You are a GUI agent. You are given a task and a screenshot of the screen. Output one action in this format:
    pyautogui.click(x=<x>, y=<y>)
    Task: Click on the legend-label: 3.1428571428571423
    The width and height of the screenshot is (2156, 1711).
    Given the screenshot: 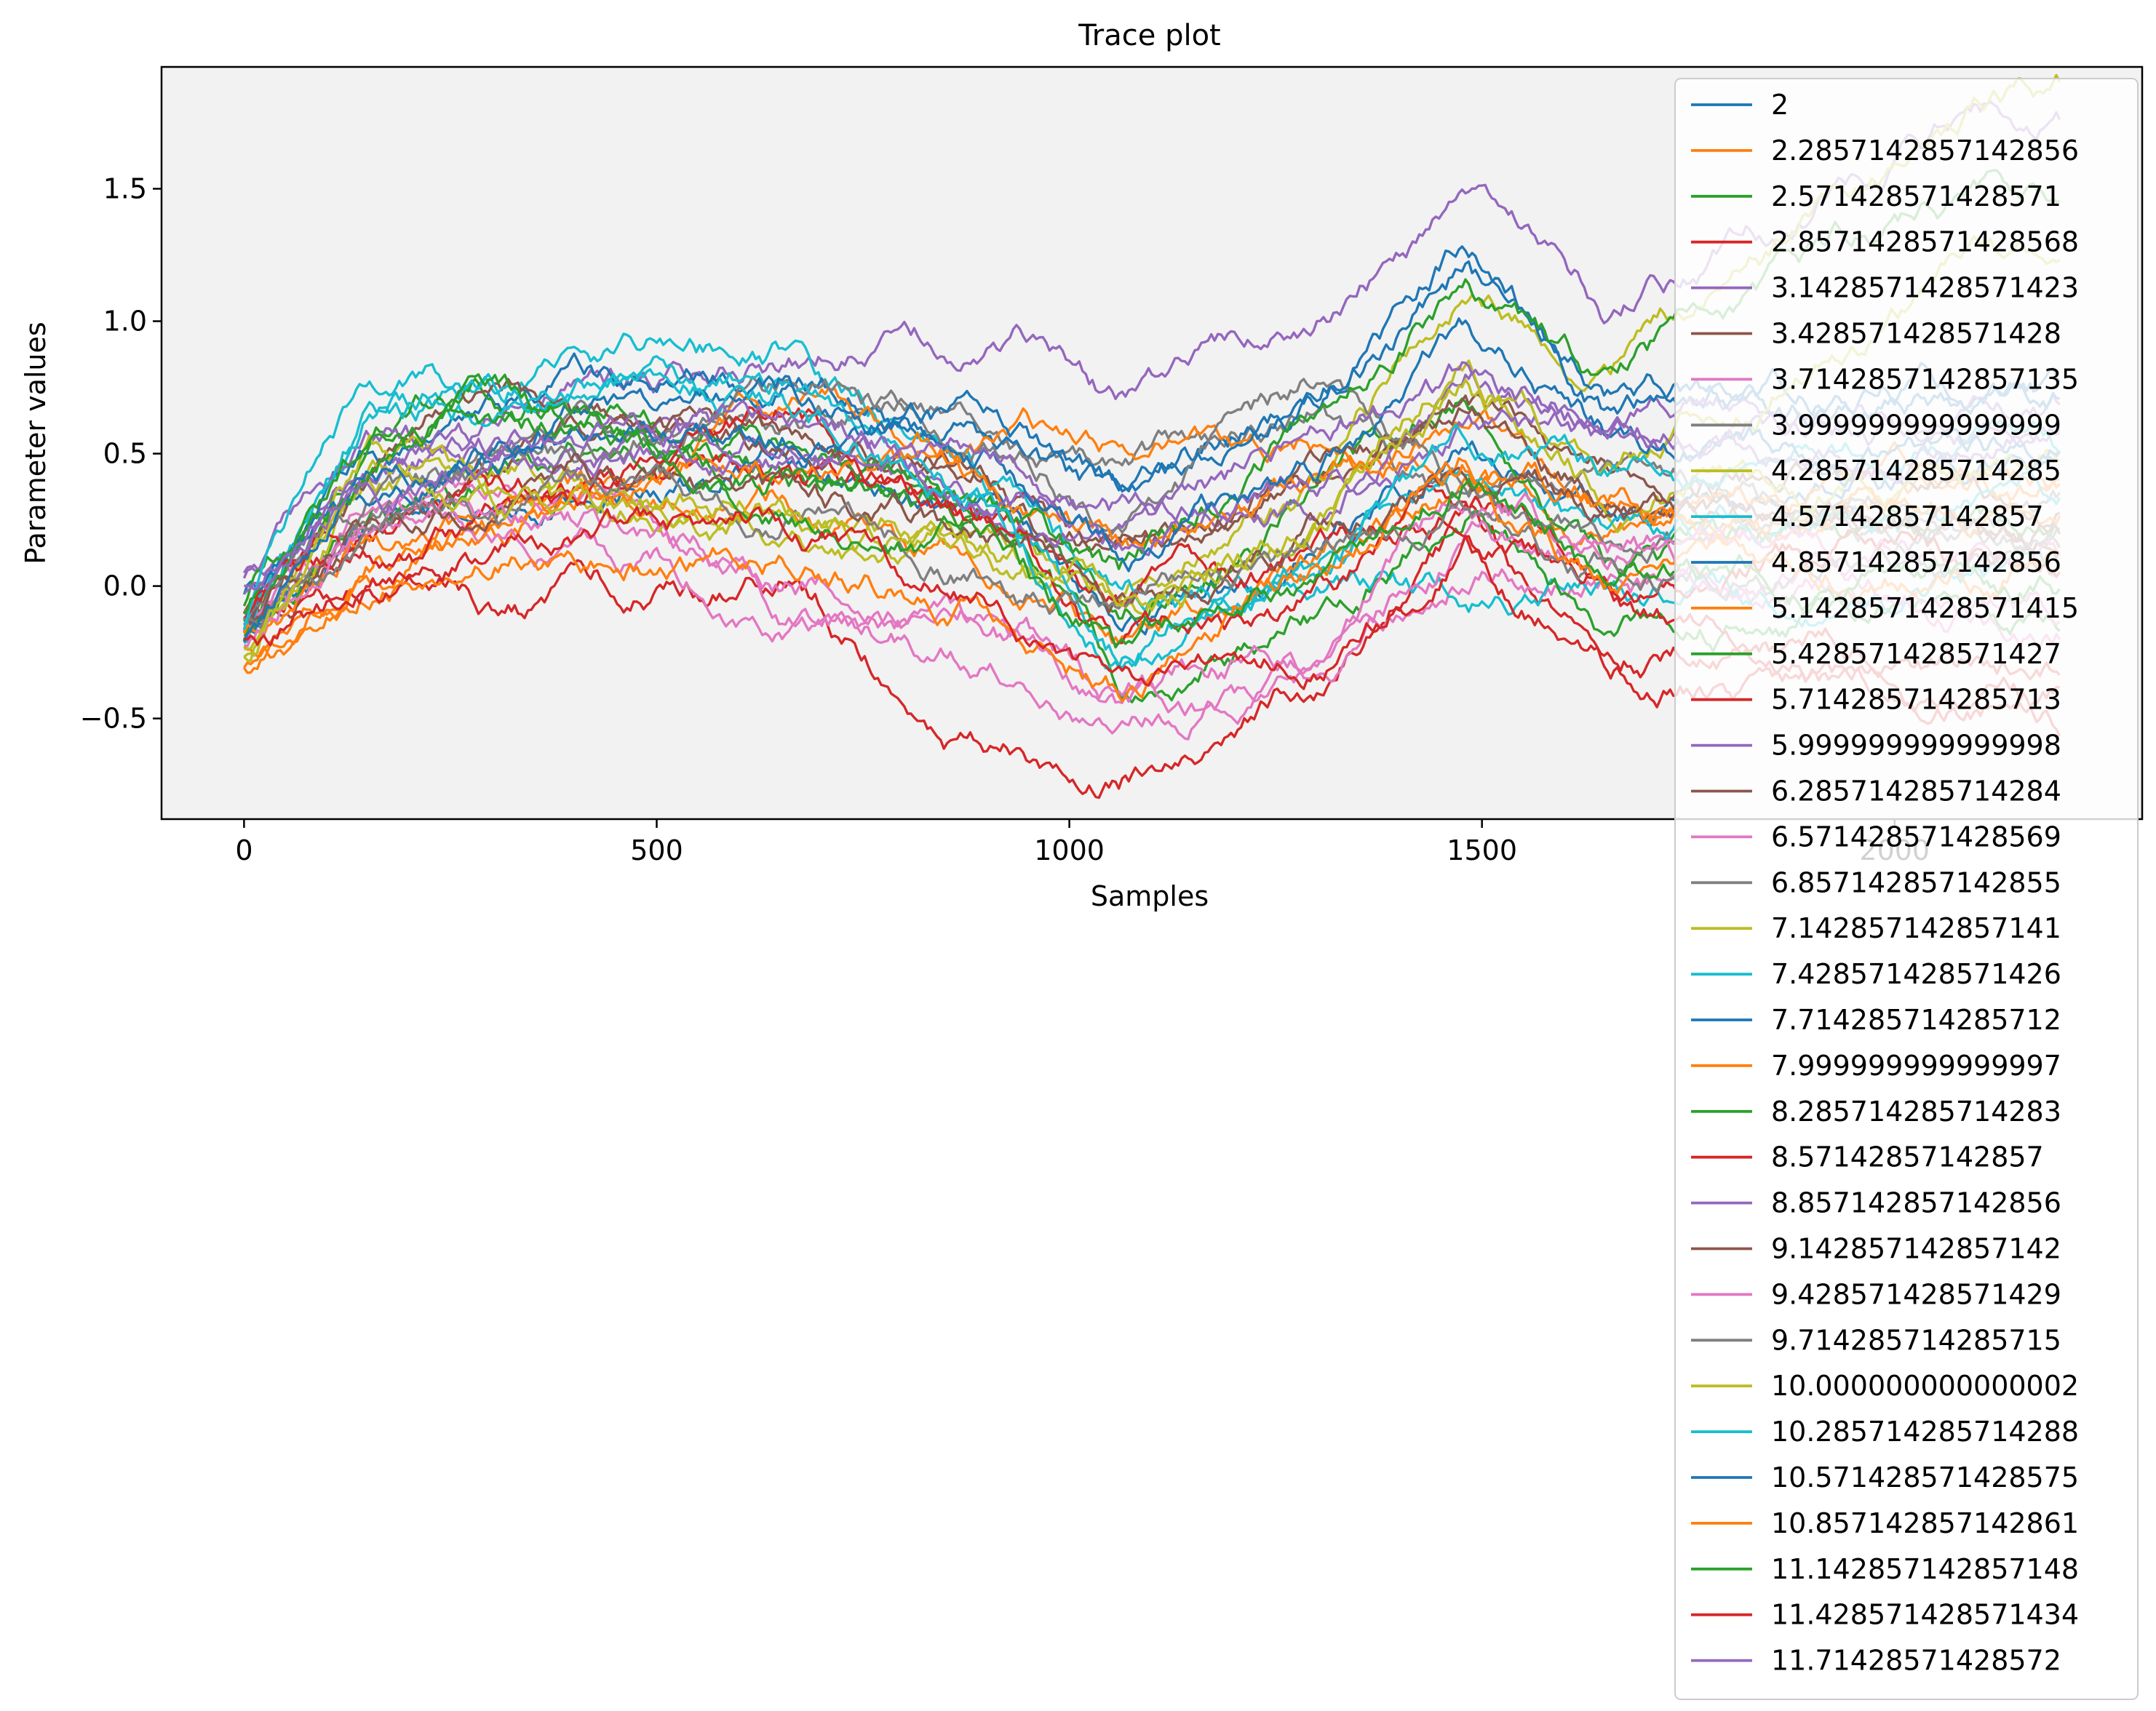 What is the action you would take?
    pyautogui.click(x=1925, y=288)
    